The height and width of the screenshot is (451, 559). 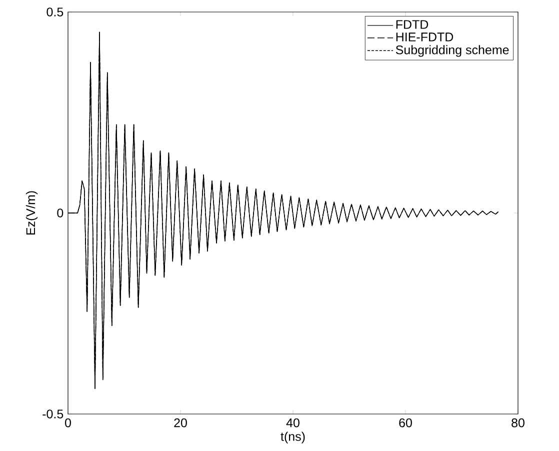 I want to click on x-tick-label: 80, so click(x=518, y=423).